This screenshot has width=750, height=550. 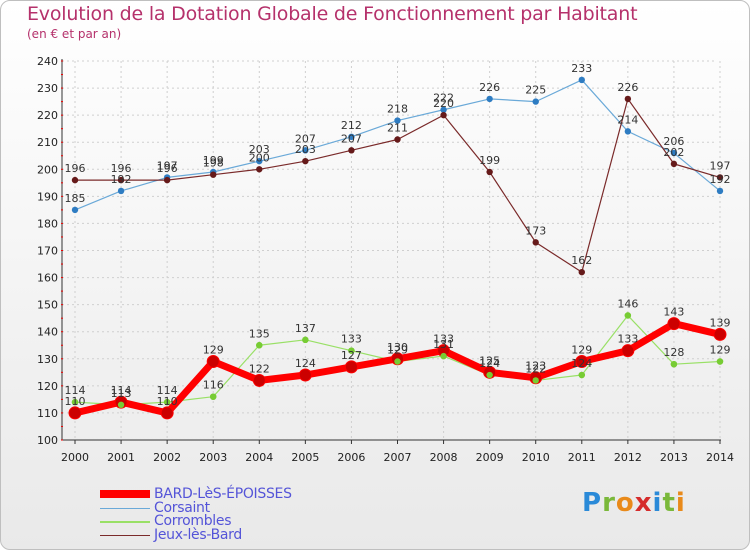 What do you see at coordinates (592, 503) in the screenshot?
I see `logo-letter: P` at bounding box center [592, 503].